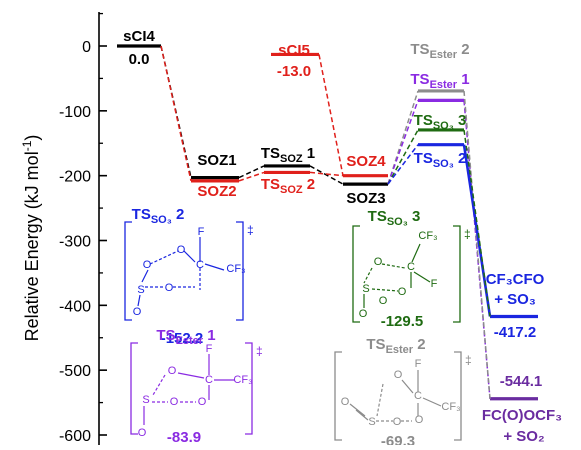  Describe the element at coordinates (439, 81) in the screenshot. I see `level-label-ts-ester1: TSEster 1` at that location.